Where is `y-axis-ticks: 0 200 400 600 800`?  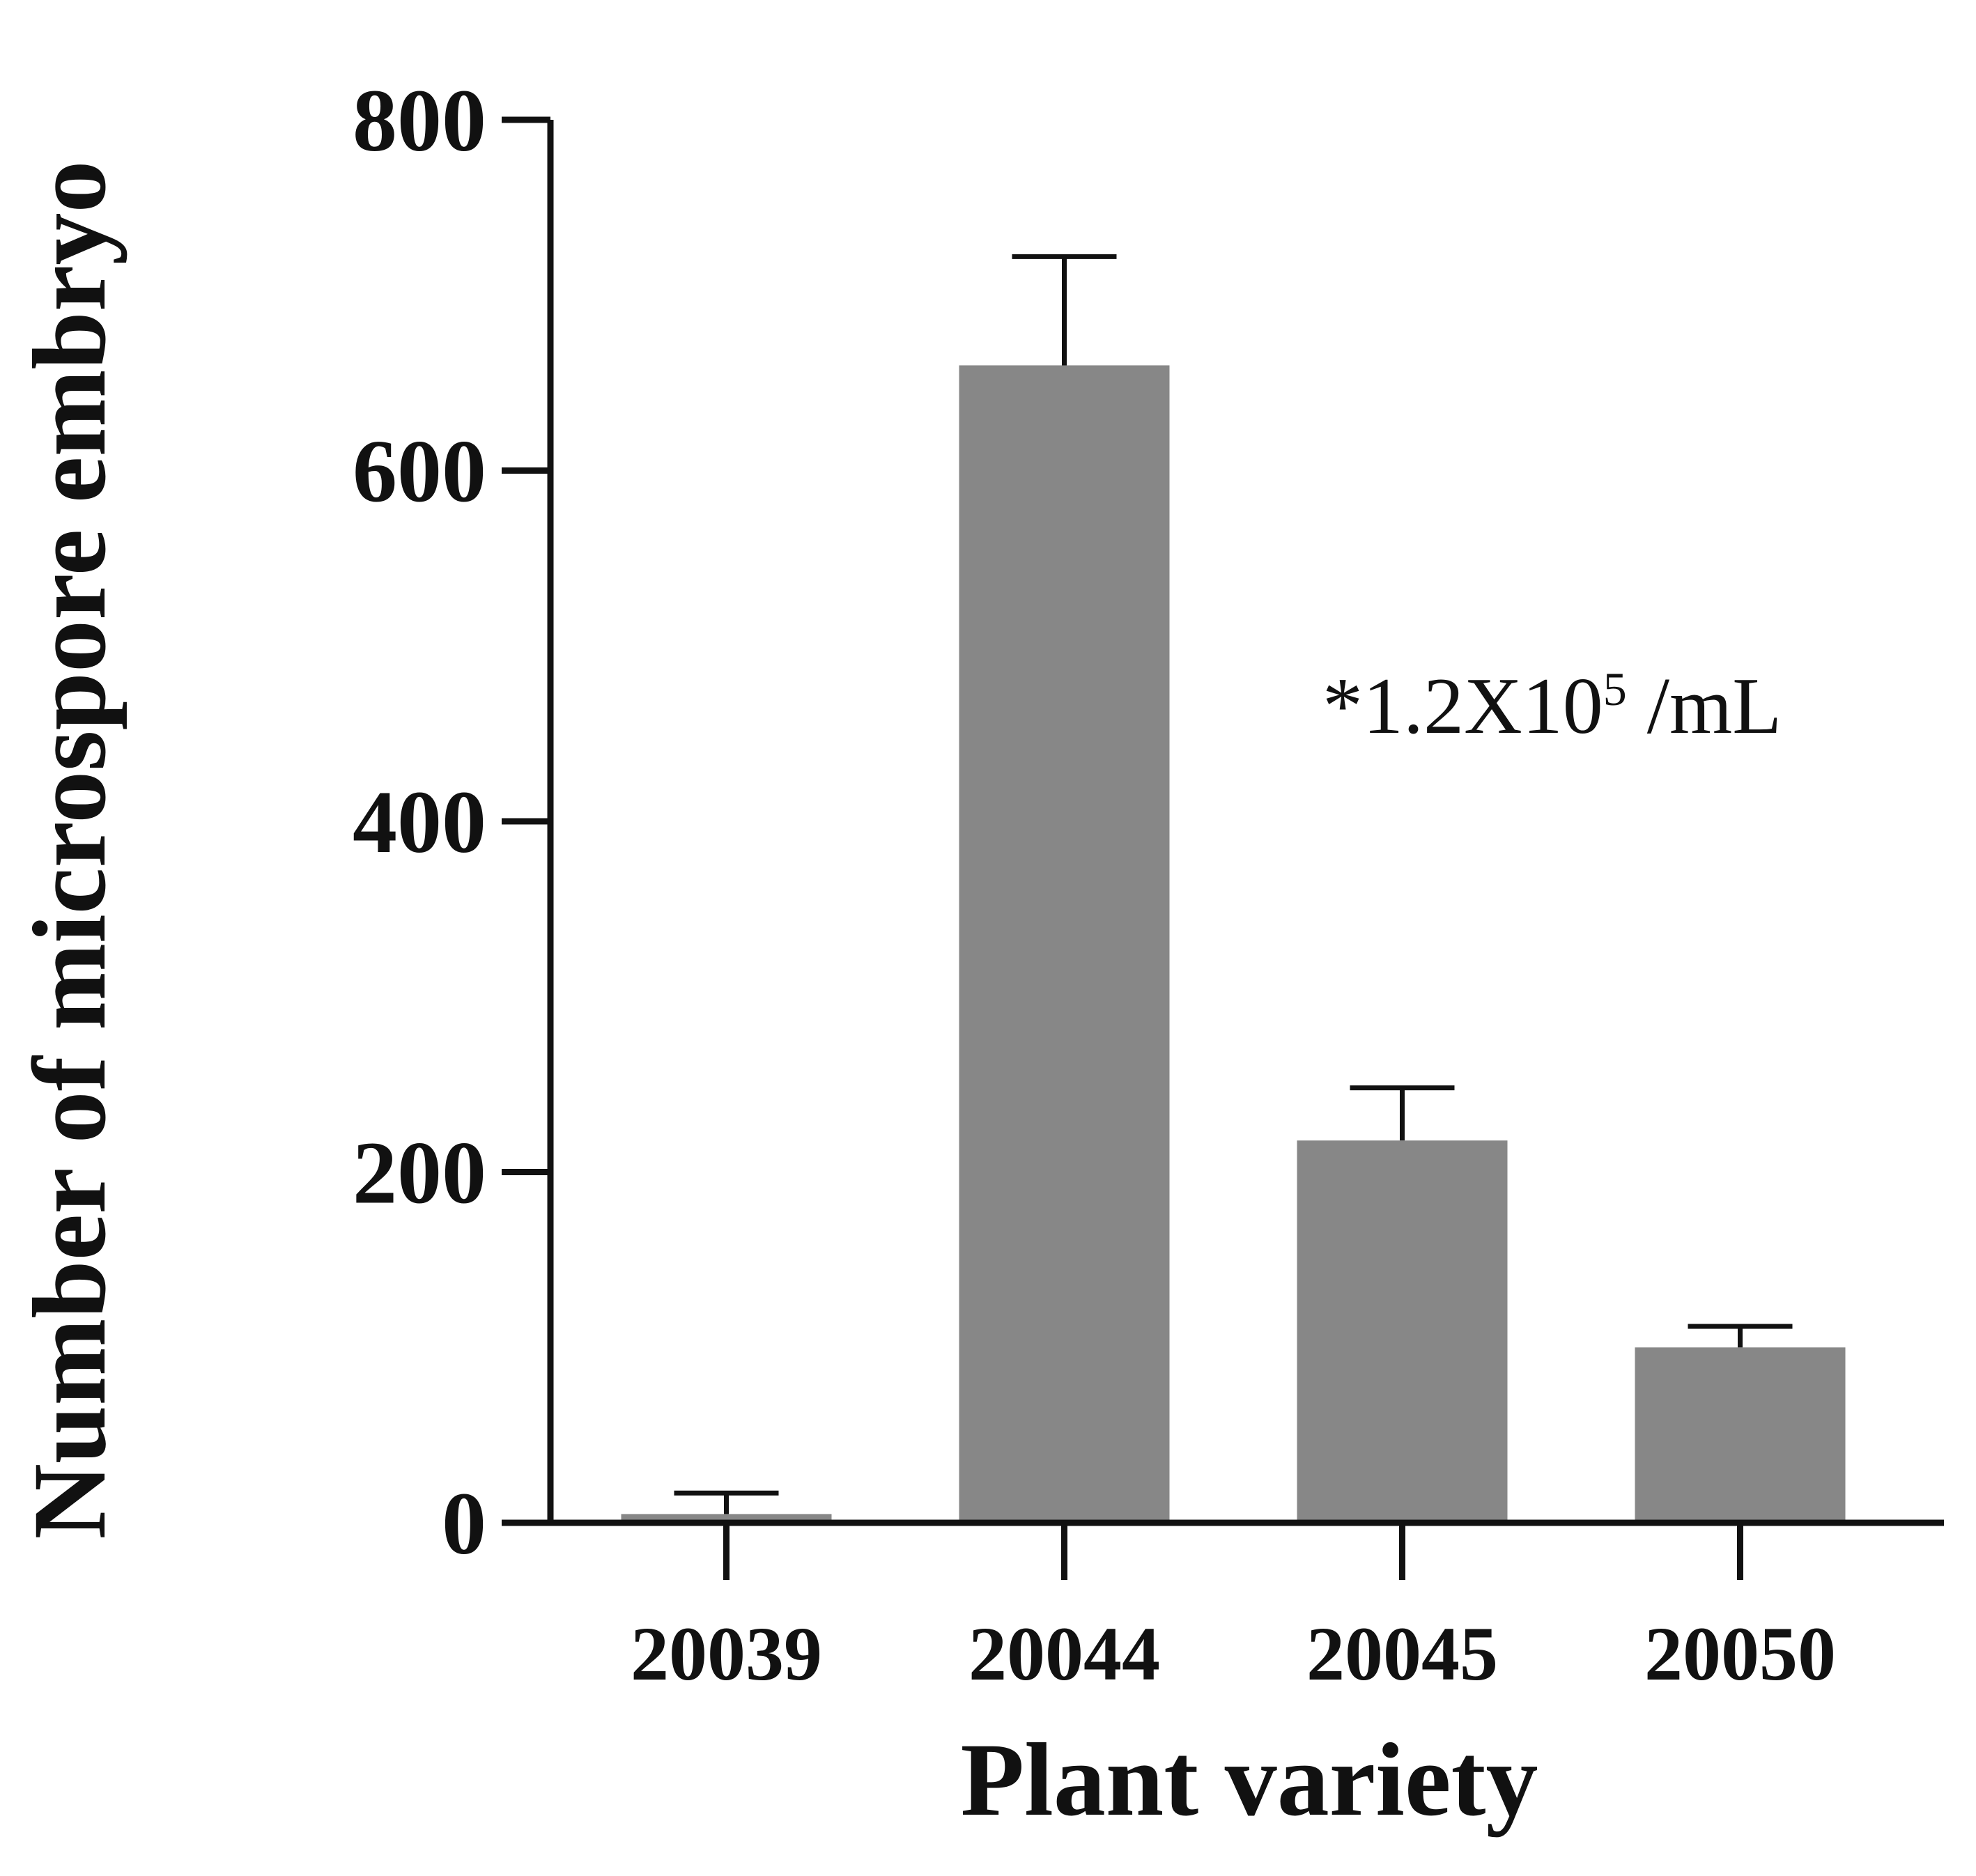
y-axis-ticks: 0 200 400 600 800 is located at coordinates (452, 822).